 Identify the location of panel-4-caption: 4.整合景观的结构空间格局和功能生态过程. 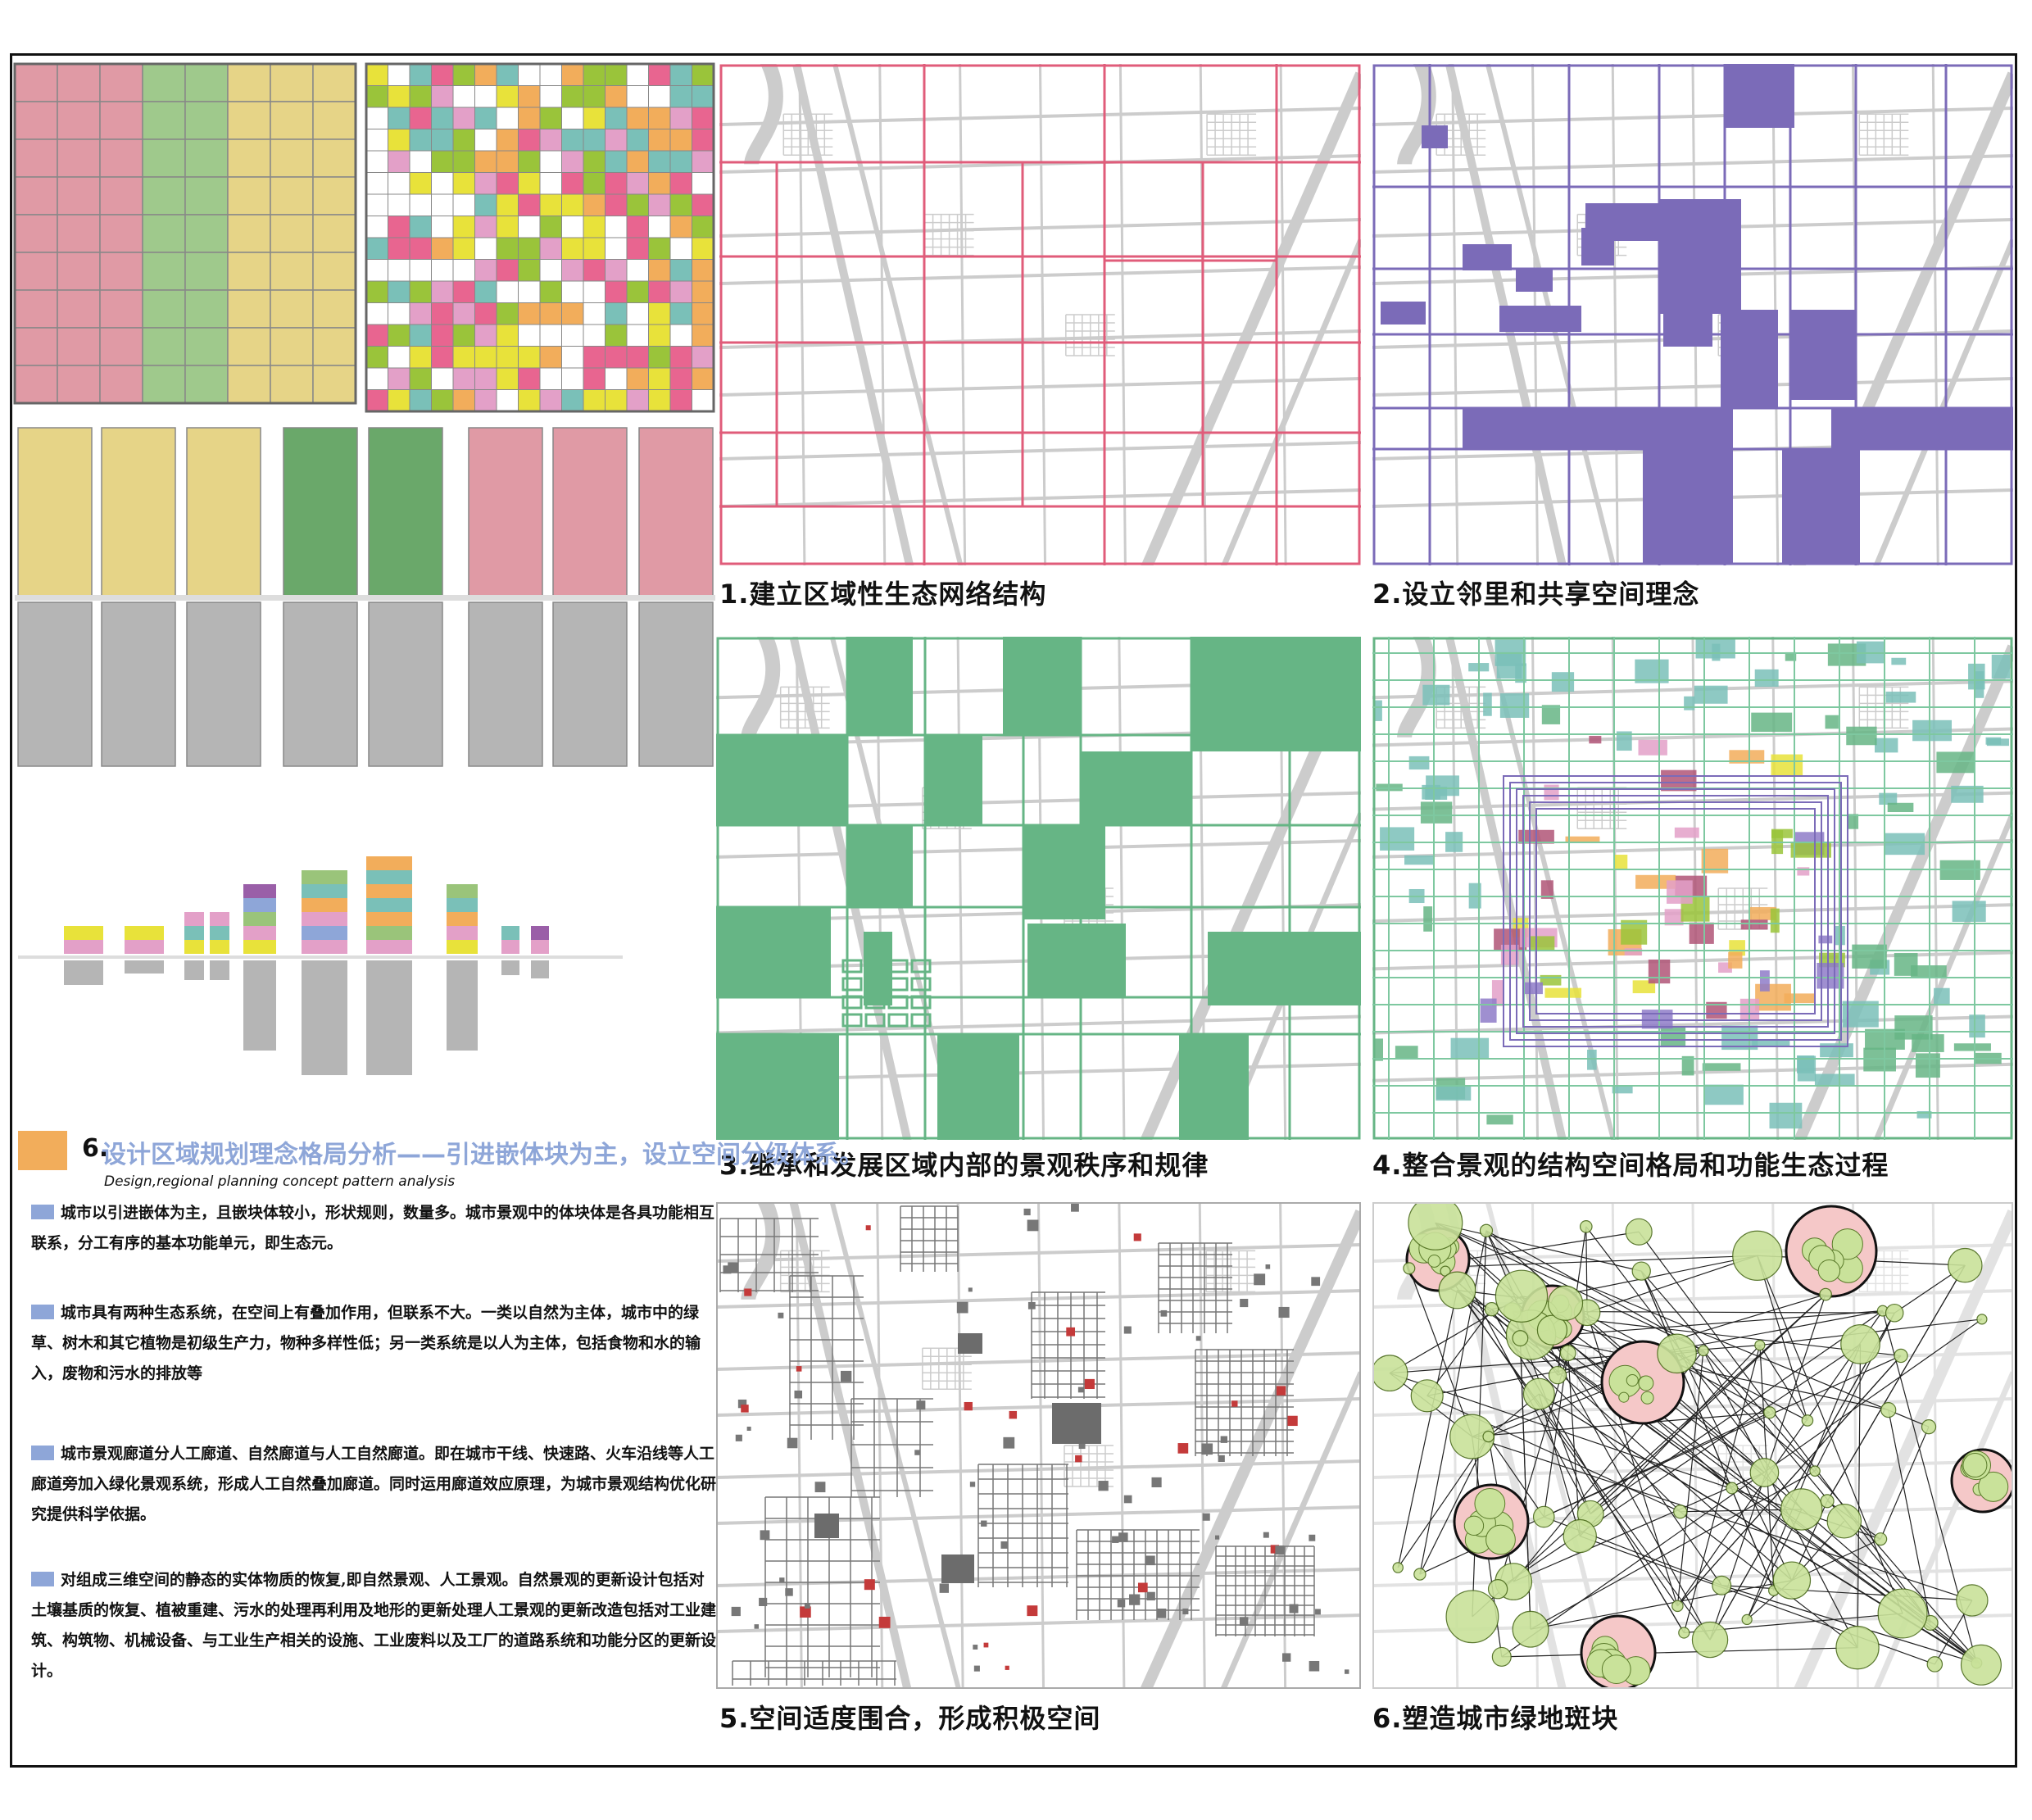
(1630, 1165).